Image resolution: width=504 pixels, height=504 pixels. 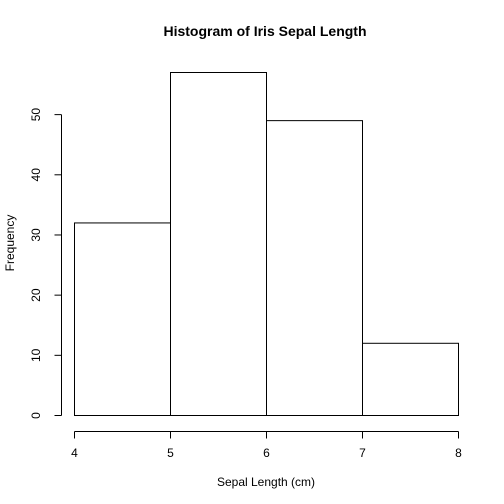 What do you see at coordinates (36, 235) in the screenshot?
I see `y-tick-label-3: 30` at bounding box center [36, 235].